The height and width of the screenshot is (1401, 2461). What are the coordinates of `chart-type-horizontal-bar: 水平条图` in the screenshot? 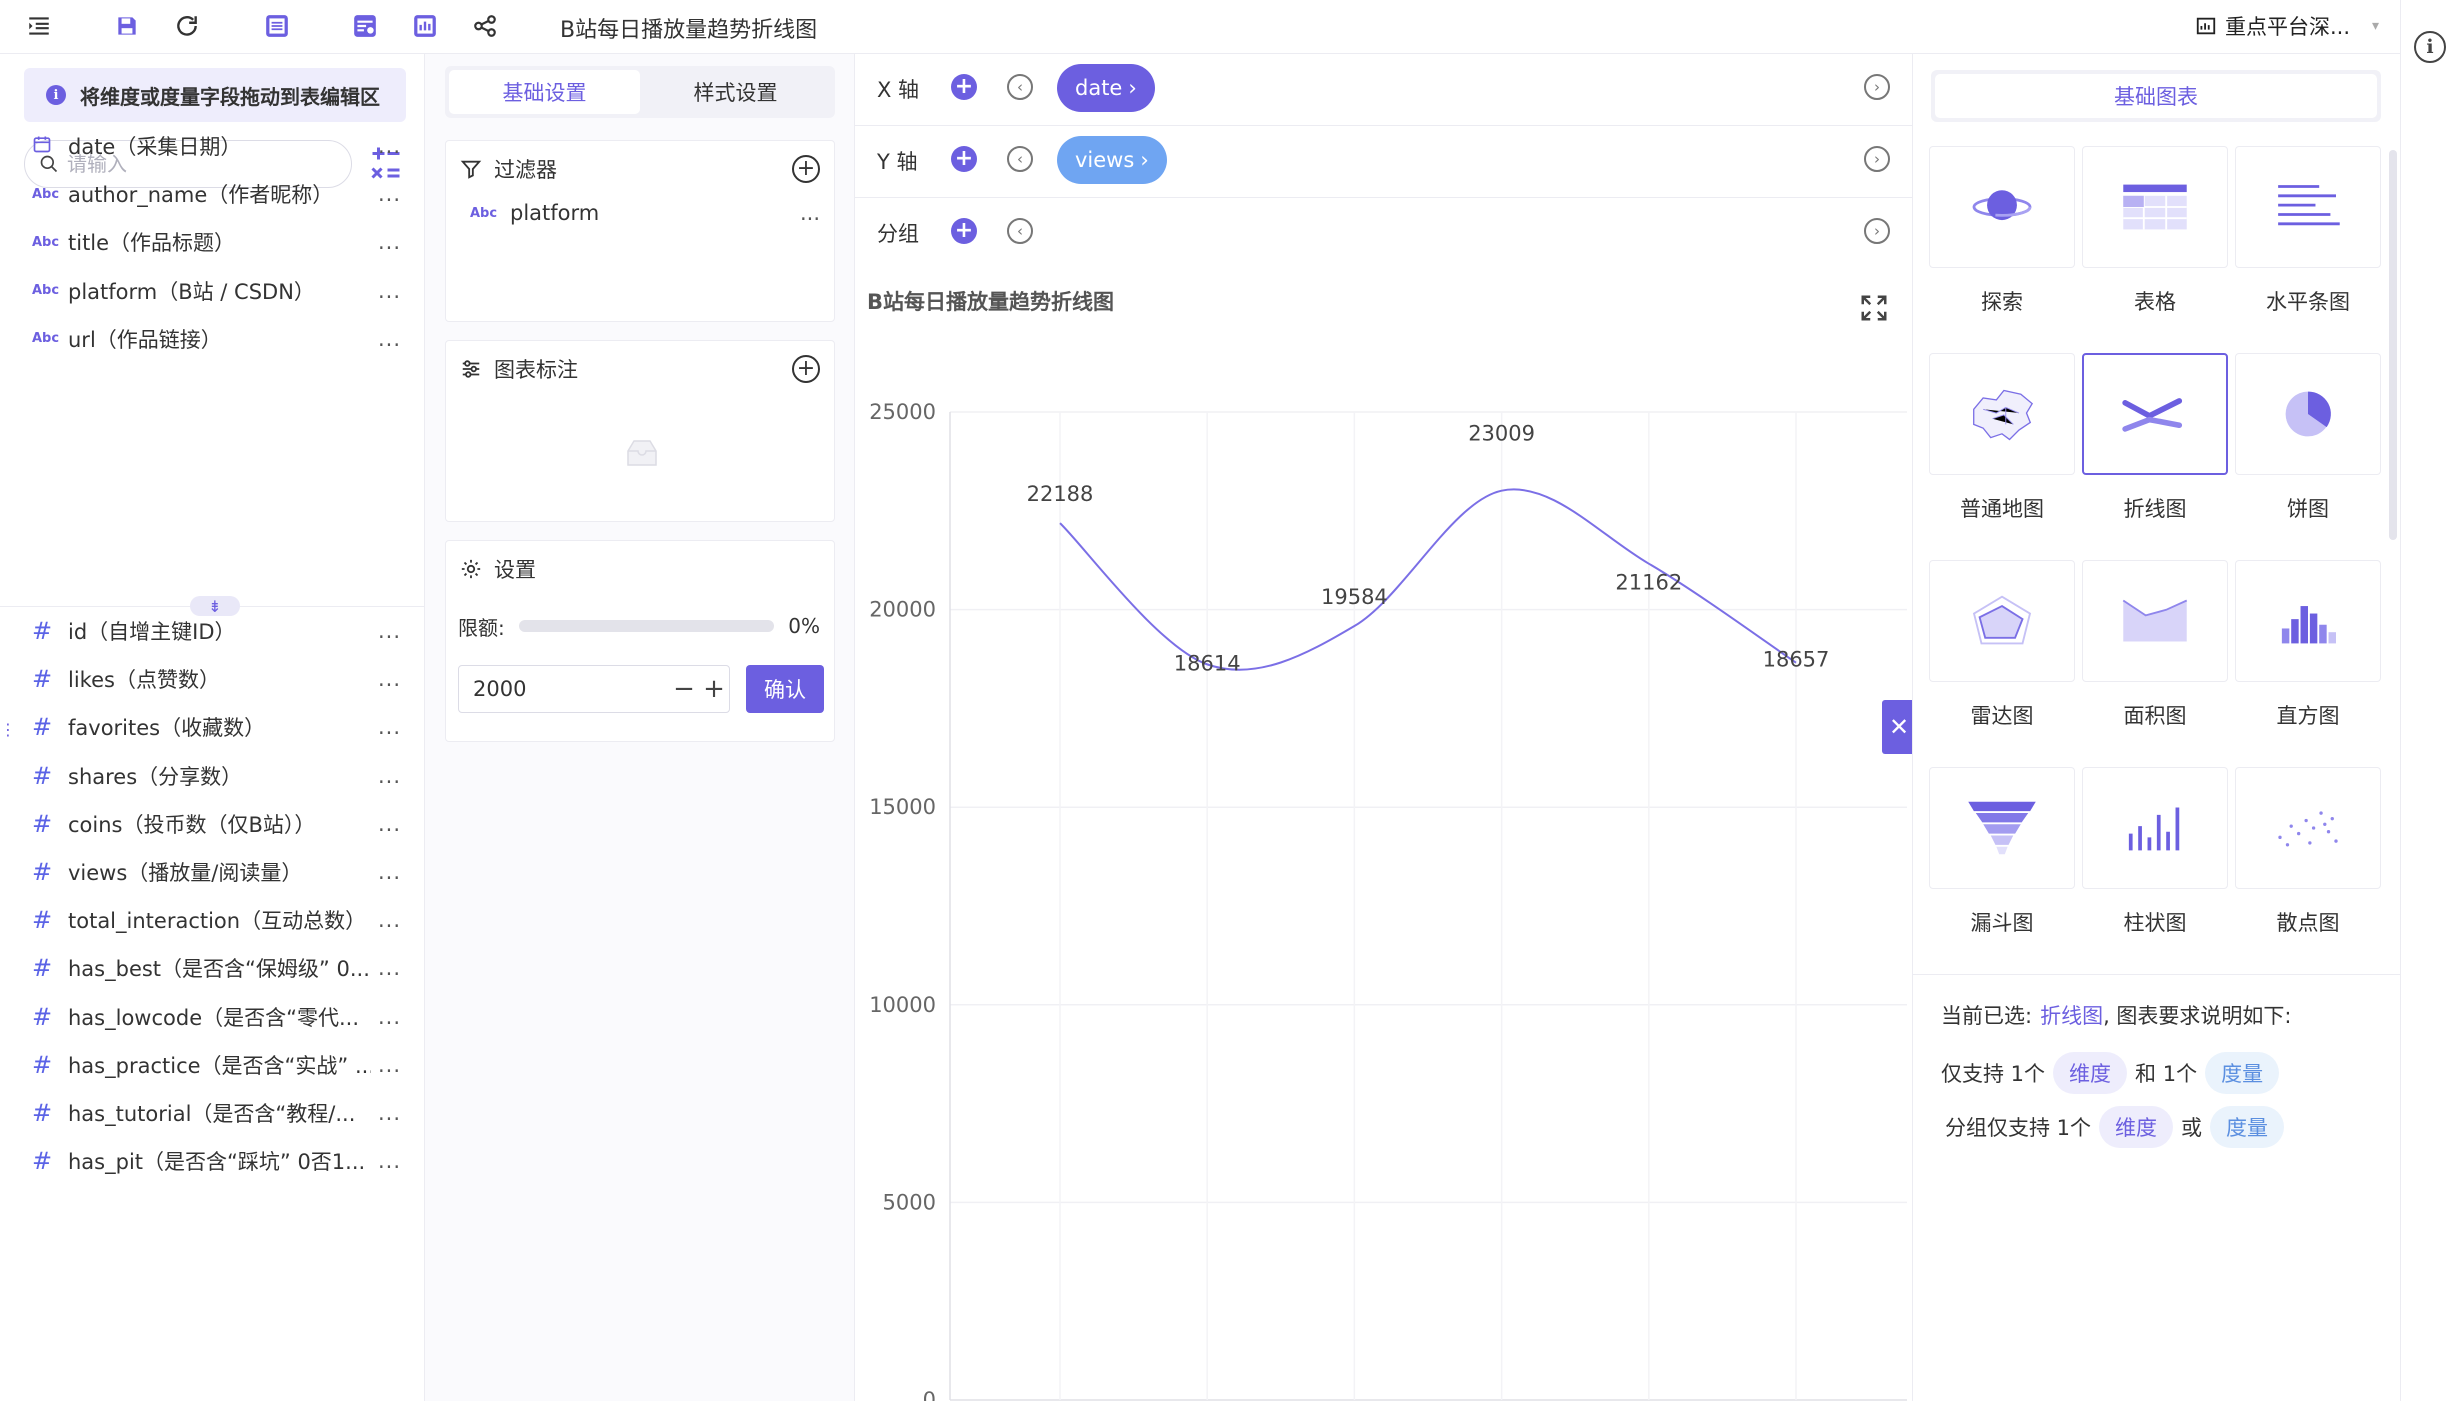 It's located at (2308, 246).